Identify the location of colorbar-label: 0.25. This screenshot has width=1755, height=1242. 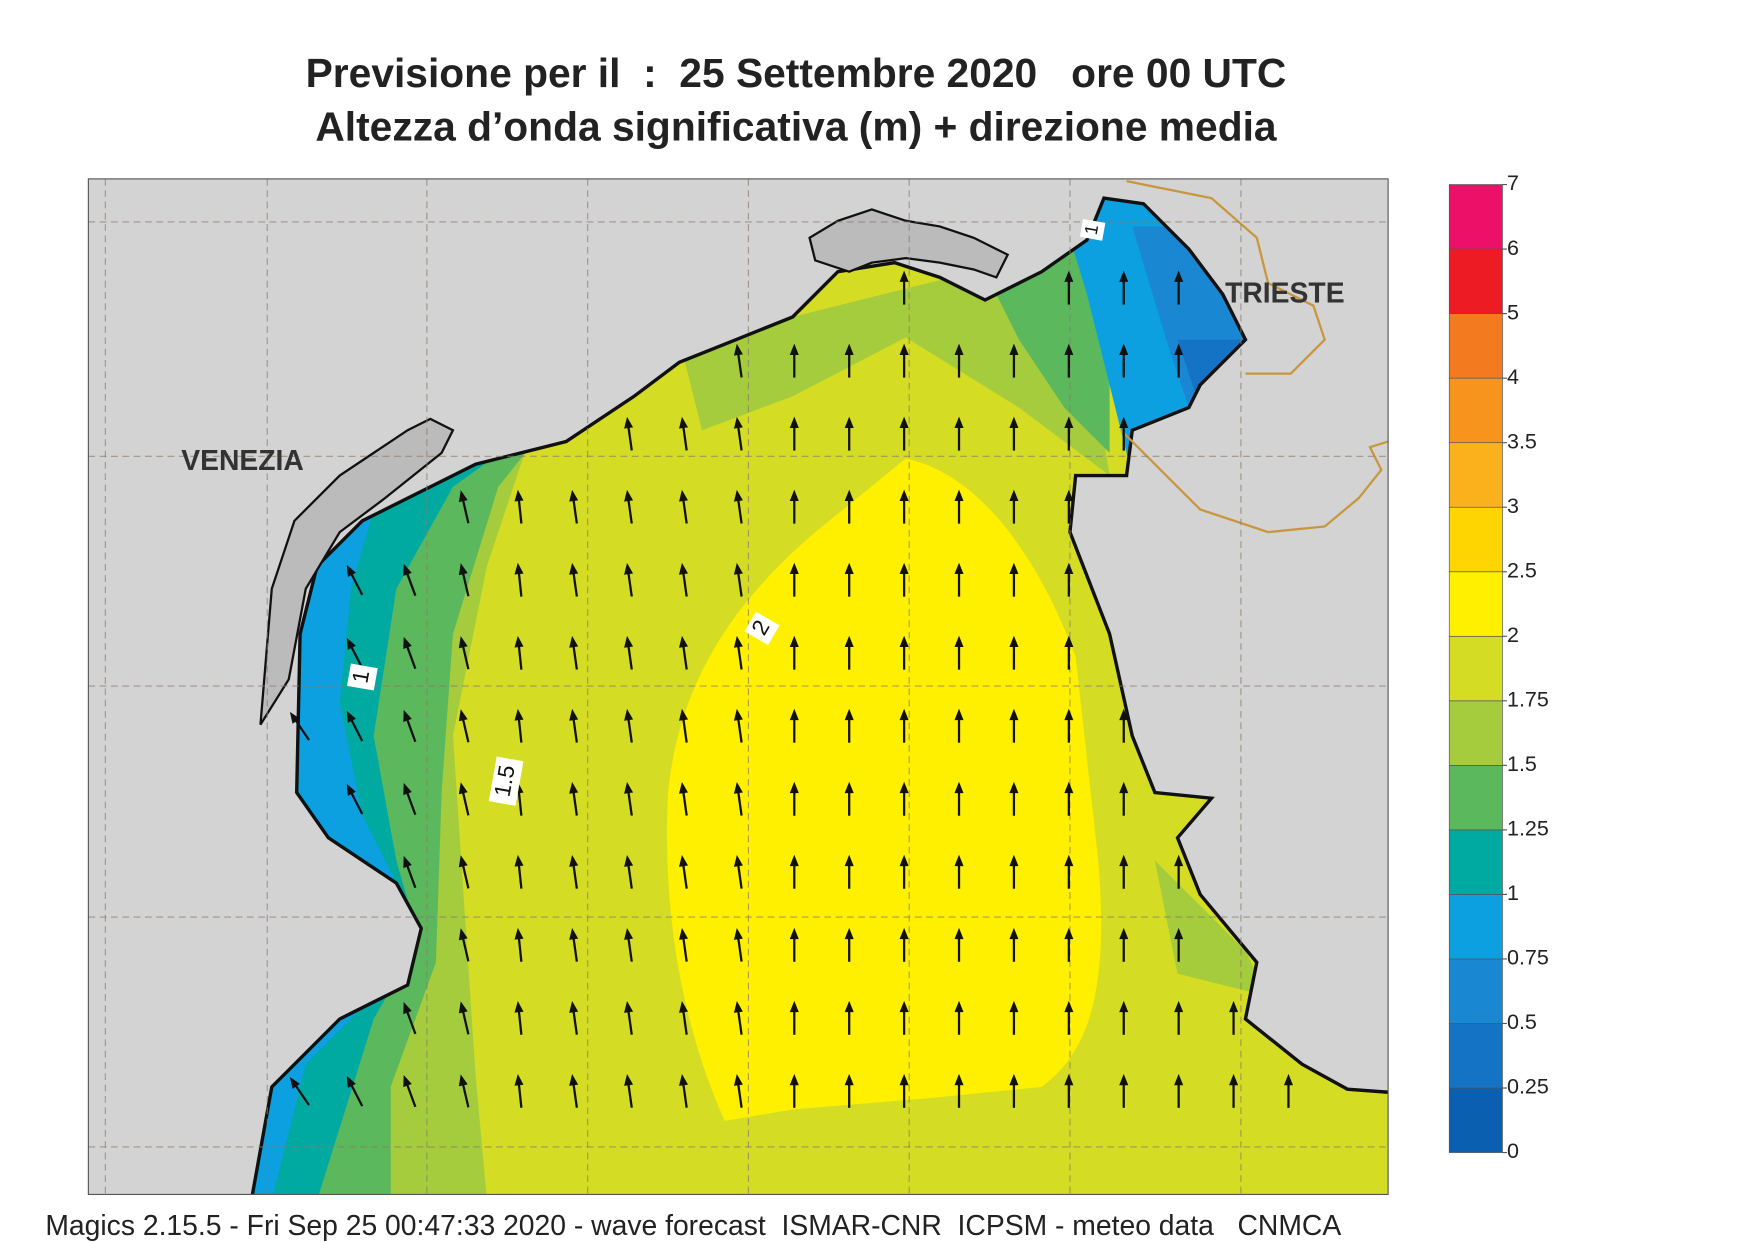
(1528, 1087).